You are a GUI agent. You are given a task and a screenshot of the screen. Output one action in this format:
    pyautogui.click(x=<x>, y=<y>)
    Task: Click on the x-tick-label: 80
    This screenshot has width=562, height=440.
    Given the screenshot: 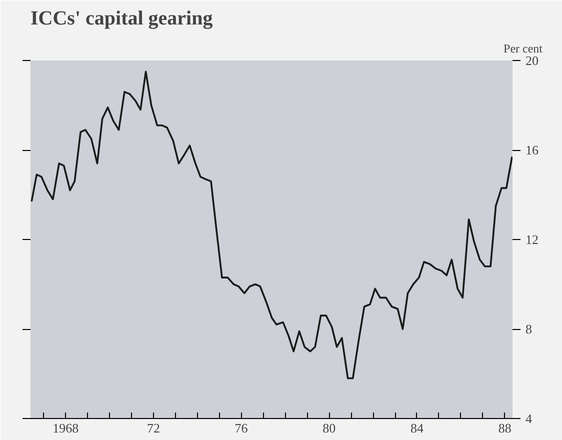 What is the action you would take?
    pyautogui.click(x=329, y=428)
    